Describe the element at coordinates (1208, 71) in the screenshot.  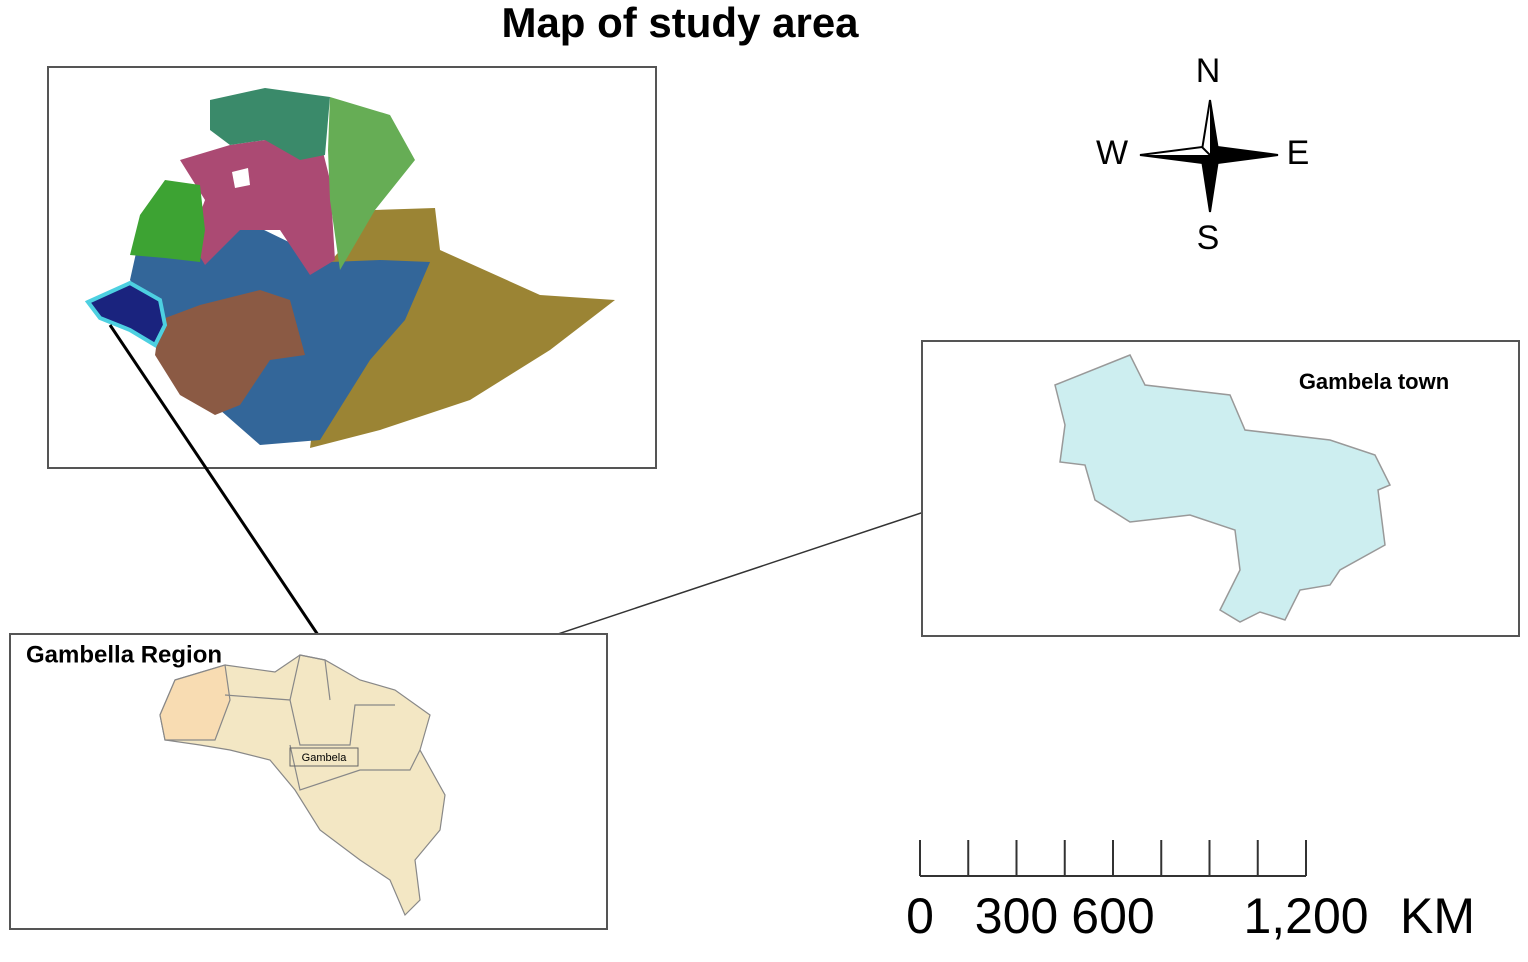
I see `compass-north: N` at that location.